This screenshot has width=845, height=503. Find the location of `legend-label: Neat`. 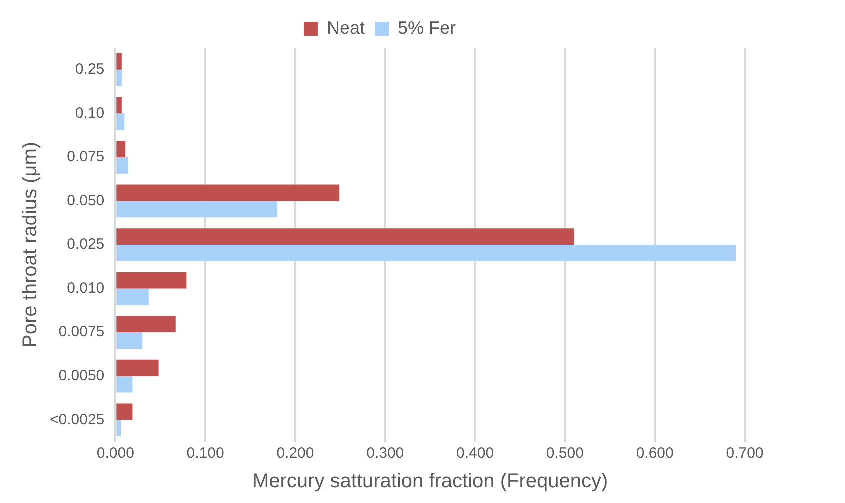

legend-label: Neat is located at coordinates (346, 28).